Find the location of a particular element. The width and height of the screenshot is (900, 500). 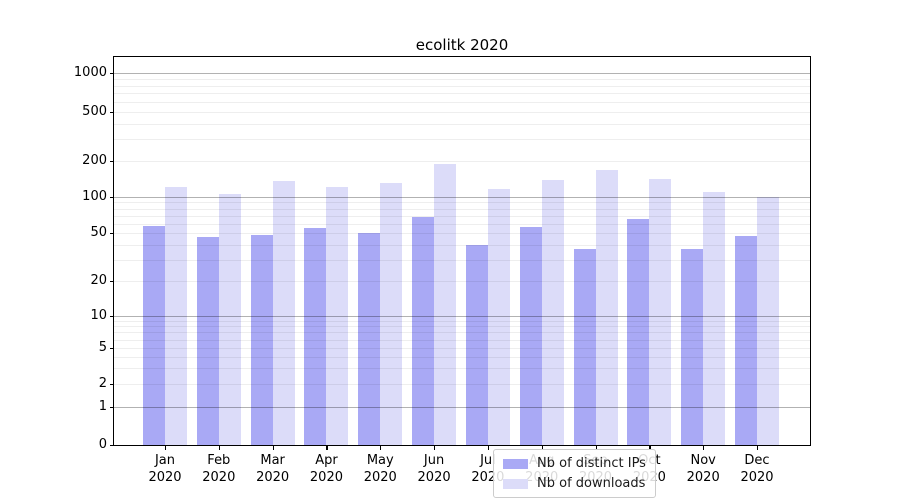

bar-downloads-oct is located at coordinates (660, 312).